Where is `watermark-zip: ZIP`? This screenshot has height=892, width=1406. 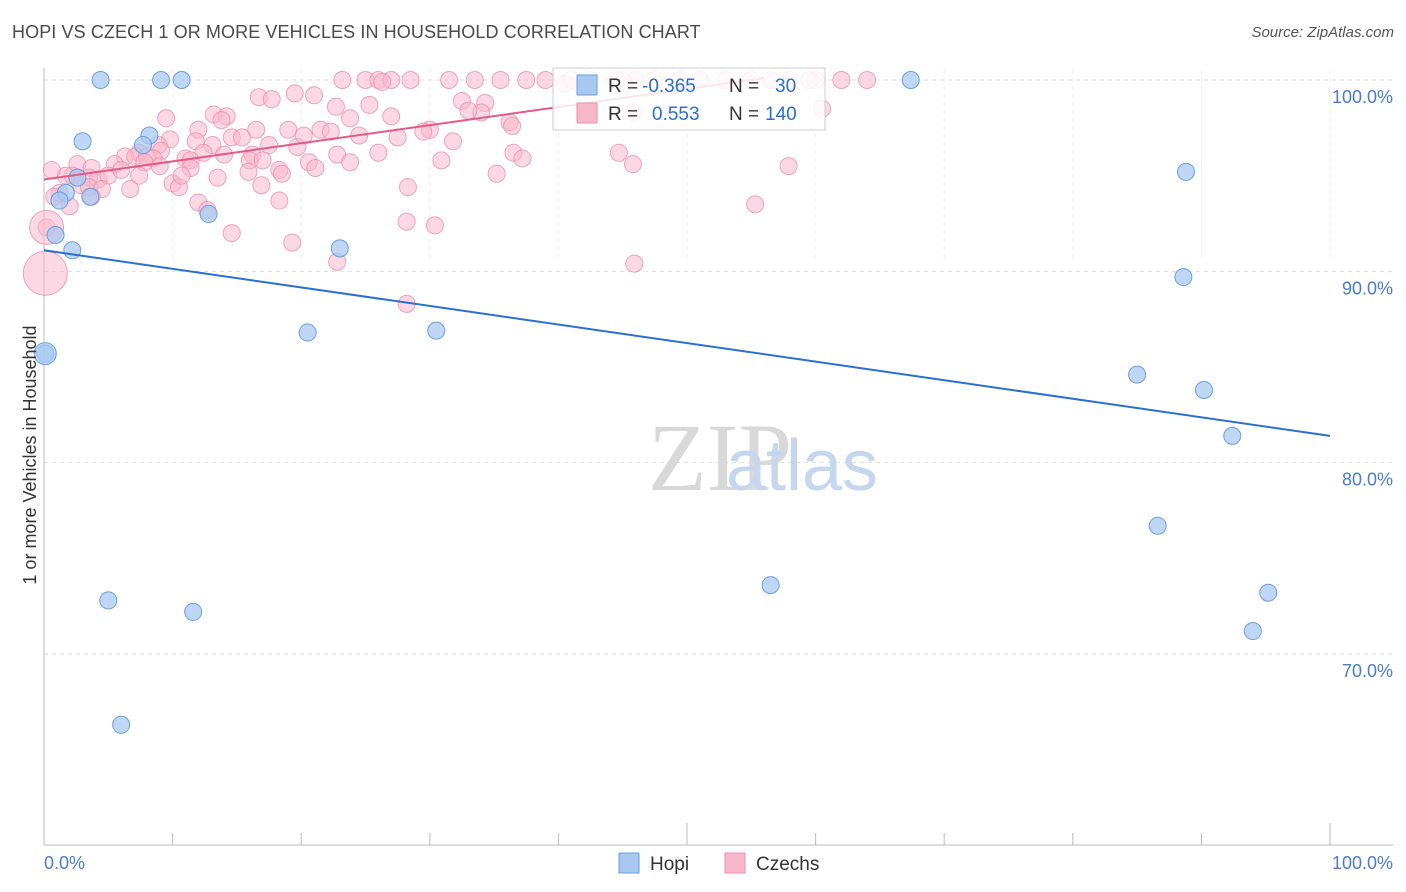 watermark-zip: ZIP is located at coordinates (720, 457).